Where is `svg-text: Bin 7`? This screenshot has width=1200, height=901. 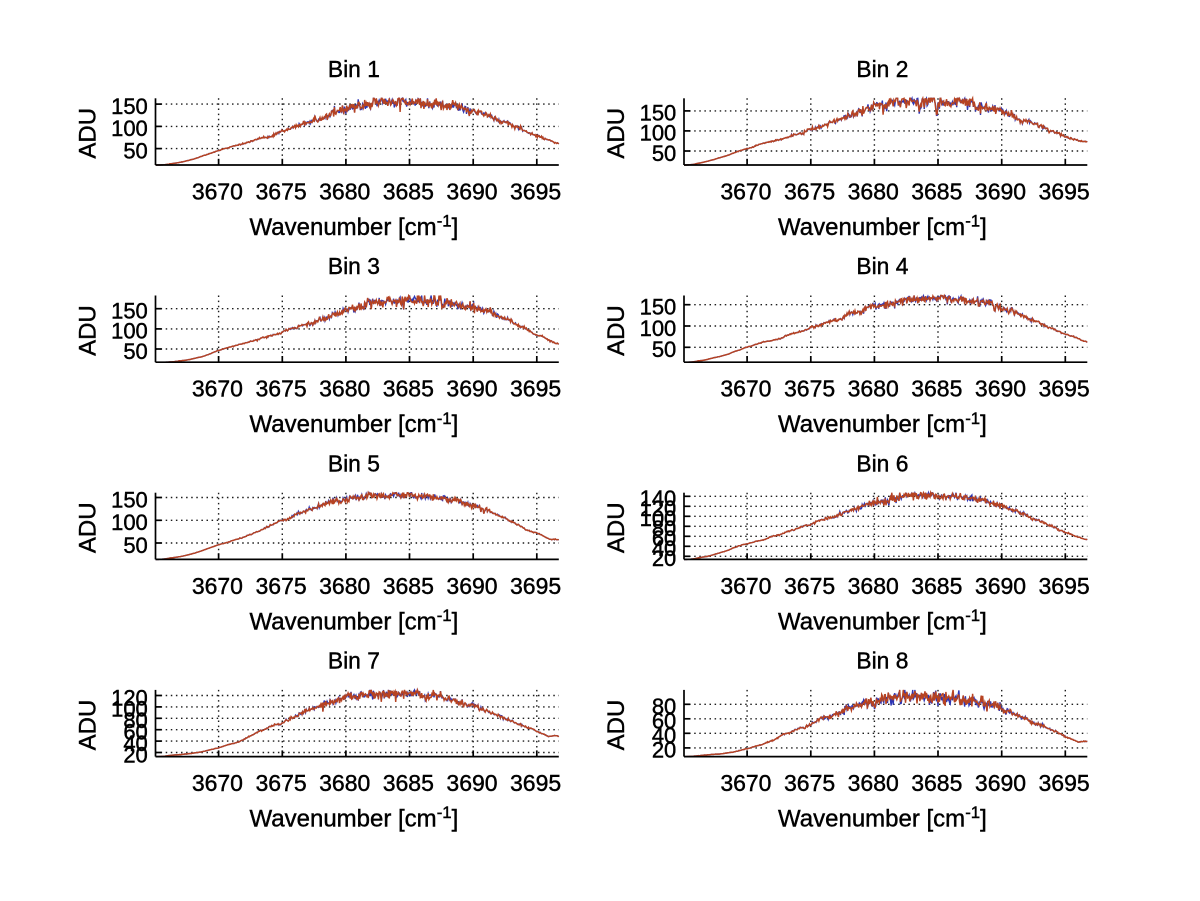 svg-text: Bin 7 is located at coordinates (354, 661).